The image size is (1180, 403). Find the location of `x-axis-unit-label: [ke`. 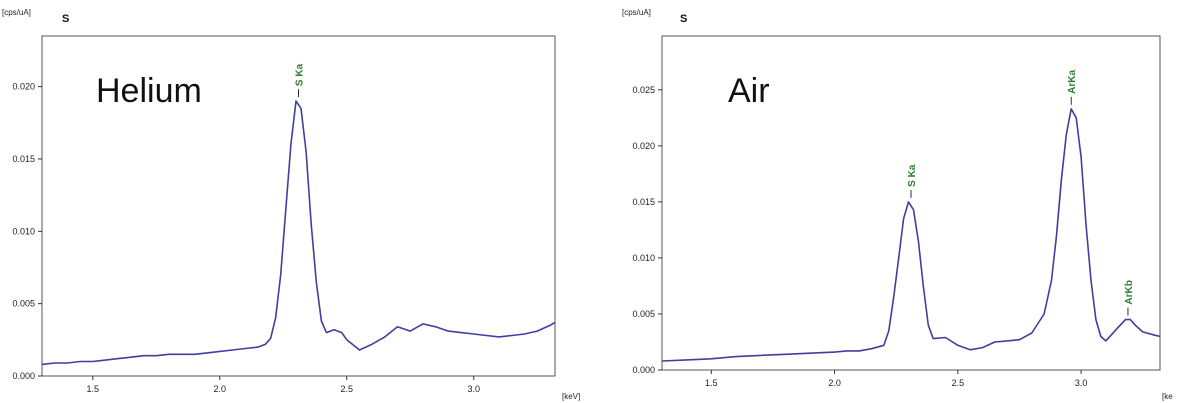

x-axis-unit-label: [ke is located at coordinates (1167, 396).